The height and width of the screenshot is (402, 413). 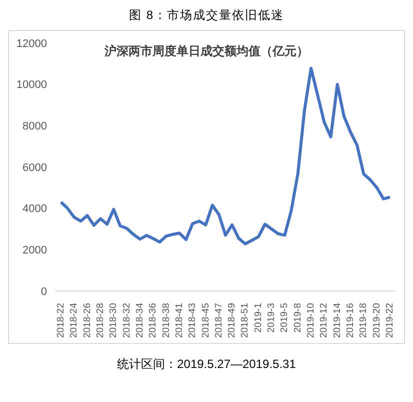 What do you see at coordinates (272, 318) in the screenshot?
I see `x-tick-label: 2019-3` at bounding box center [272, 318].